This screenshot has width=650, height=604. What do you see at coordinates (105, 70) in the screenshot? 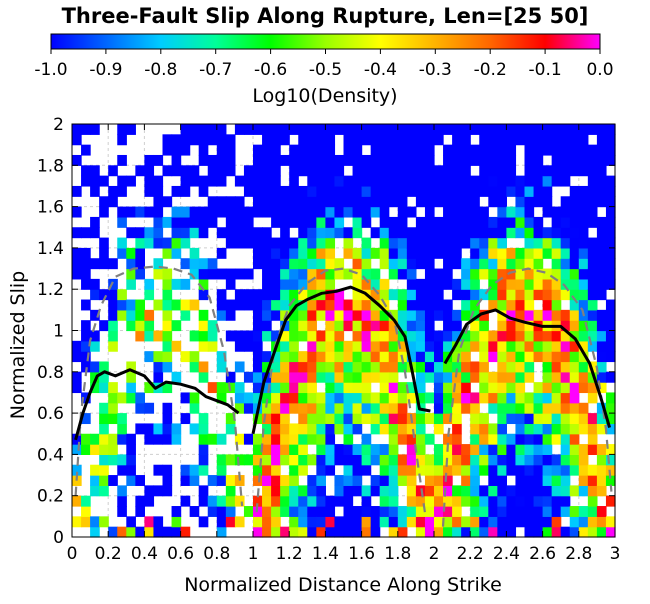
I see `colorbar-tick-label: -0.9` at bounding box center [105, 70].